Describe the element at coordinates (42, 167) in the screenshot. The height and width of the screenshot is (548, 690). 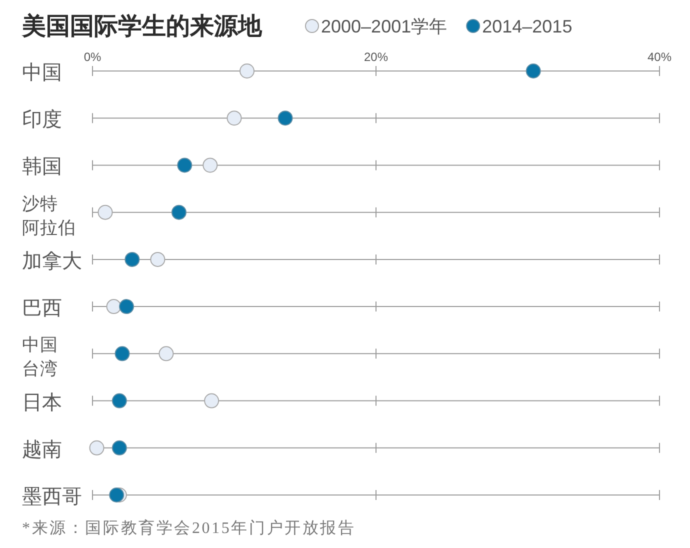
I see `y-tick-label: 韩国` at that location.